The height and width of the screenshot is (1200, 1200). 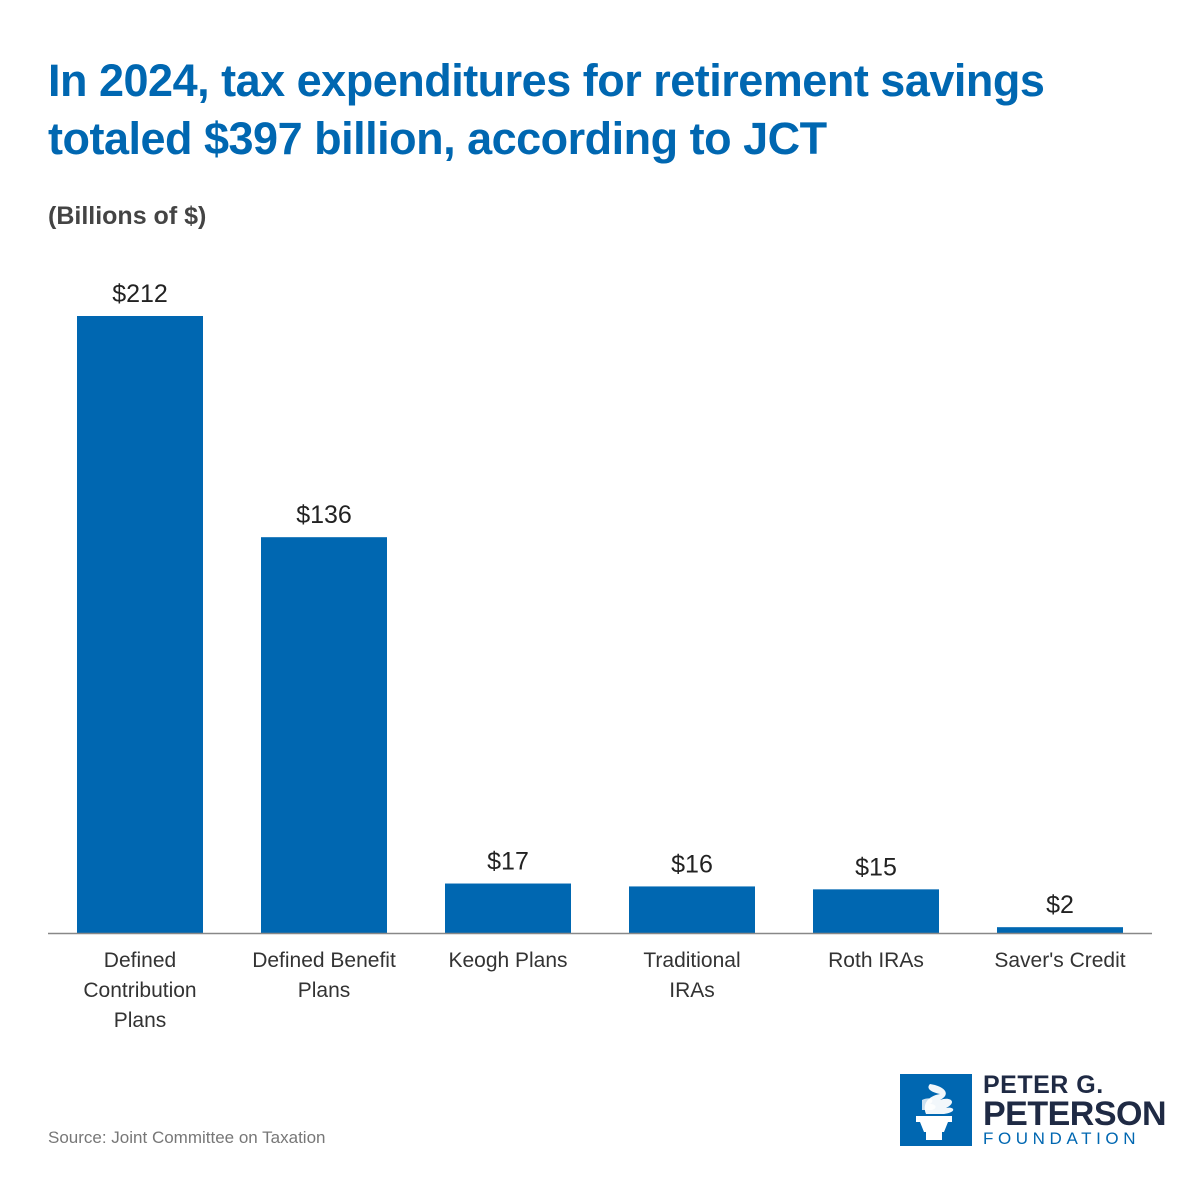 I want to click on category-label-3: Traditional IRAs, so click(x=691, y=975).